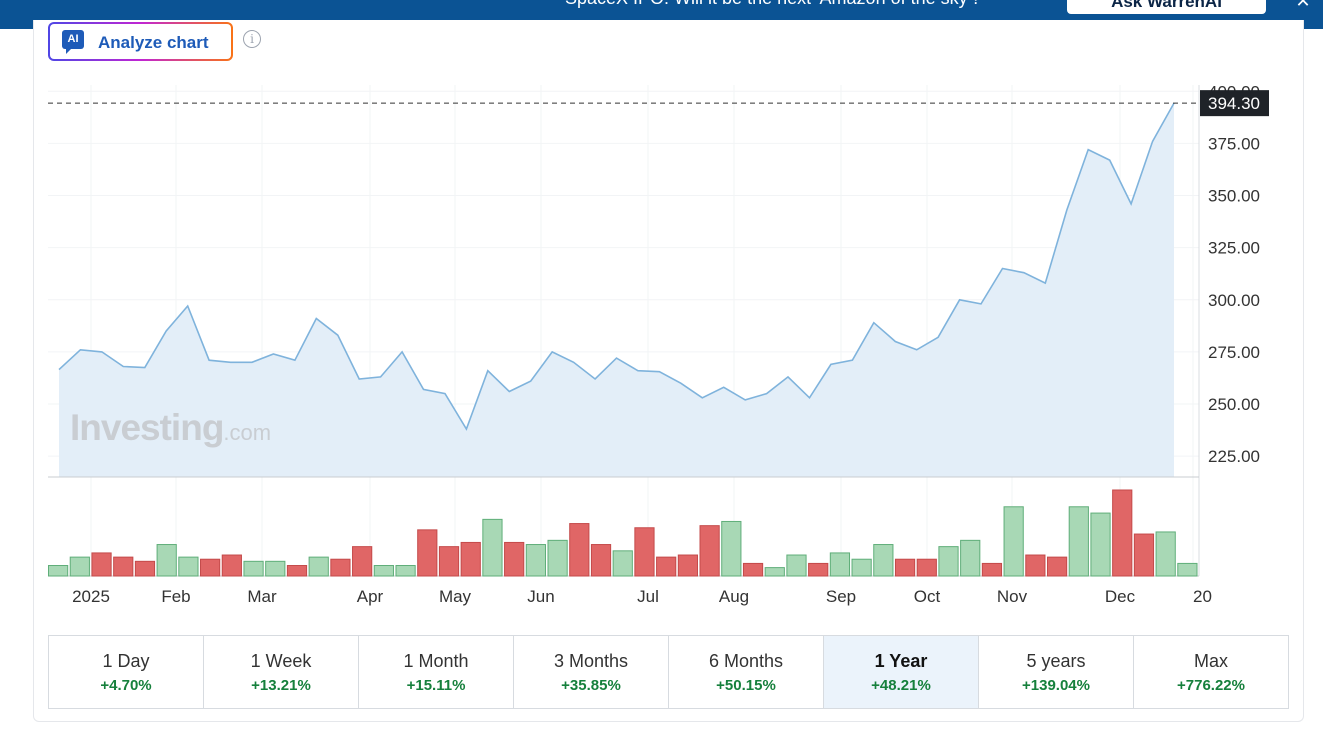  What do you see at coordinates (126, 672) in the screenshot?
I see `period-tab: 1 Day +4.70%` at bounding box center [126, 672].